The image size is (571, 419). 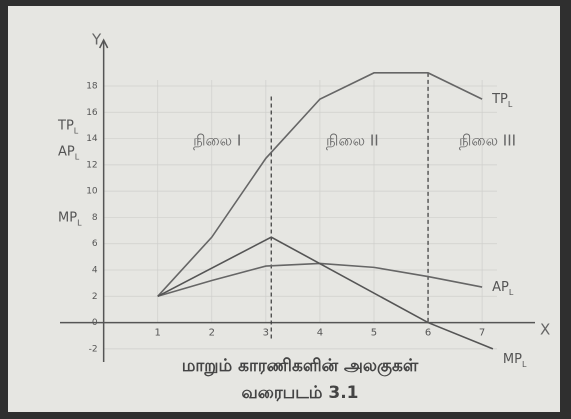 I want to click on stage-label: நிலை II, so click(x=352, y=141).